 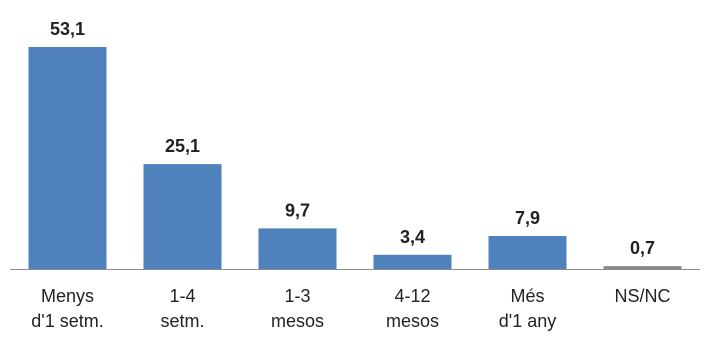 What do you see at coordinates (412, 308) in the screenshot?
I see `category-label-4: 4-12 mesos` at bounding box center [412, 308].